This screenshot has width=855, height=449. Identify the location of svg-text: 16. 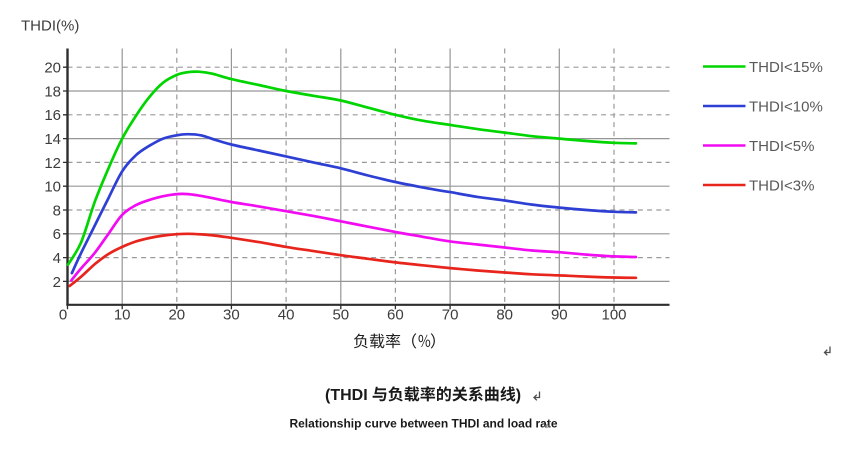
(52, 115).